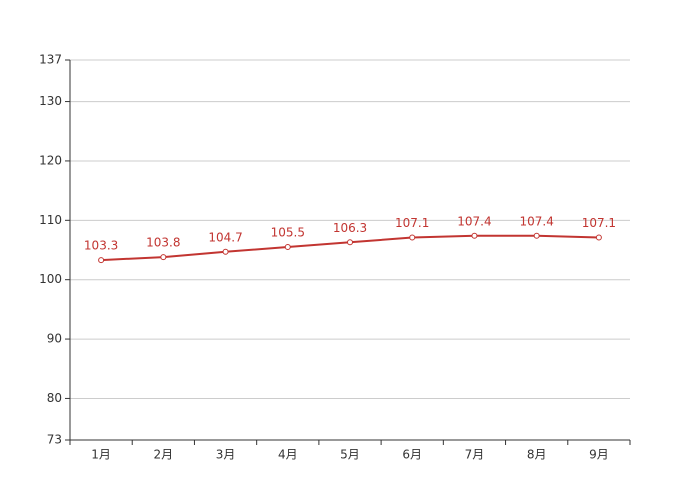 The height and width of the screenshot is (500, 700). What do you see at coordinates (288, 233) in the screenshot?
I see `data-label: 105.5` at bounding box center [288, 233].